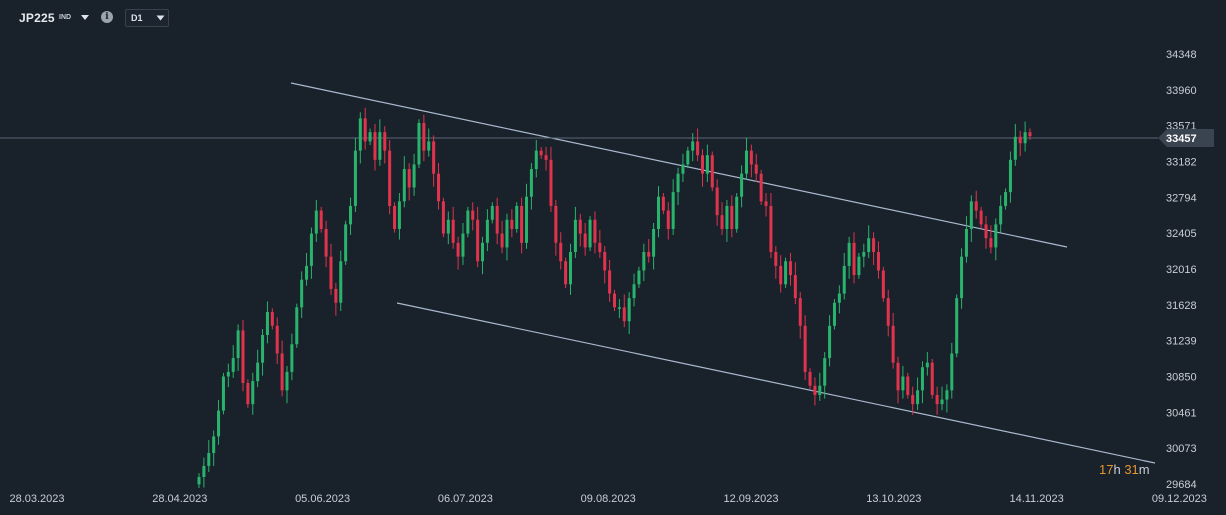  I want to click on y-tick-label: 31239, so click(1181, 342).